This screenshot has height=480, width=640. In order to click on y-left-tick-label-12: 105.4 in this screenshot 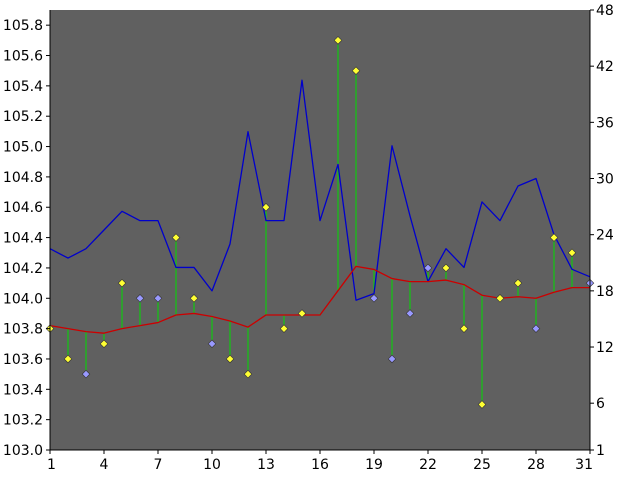, I will do `click(23, 87)`.